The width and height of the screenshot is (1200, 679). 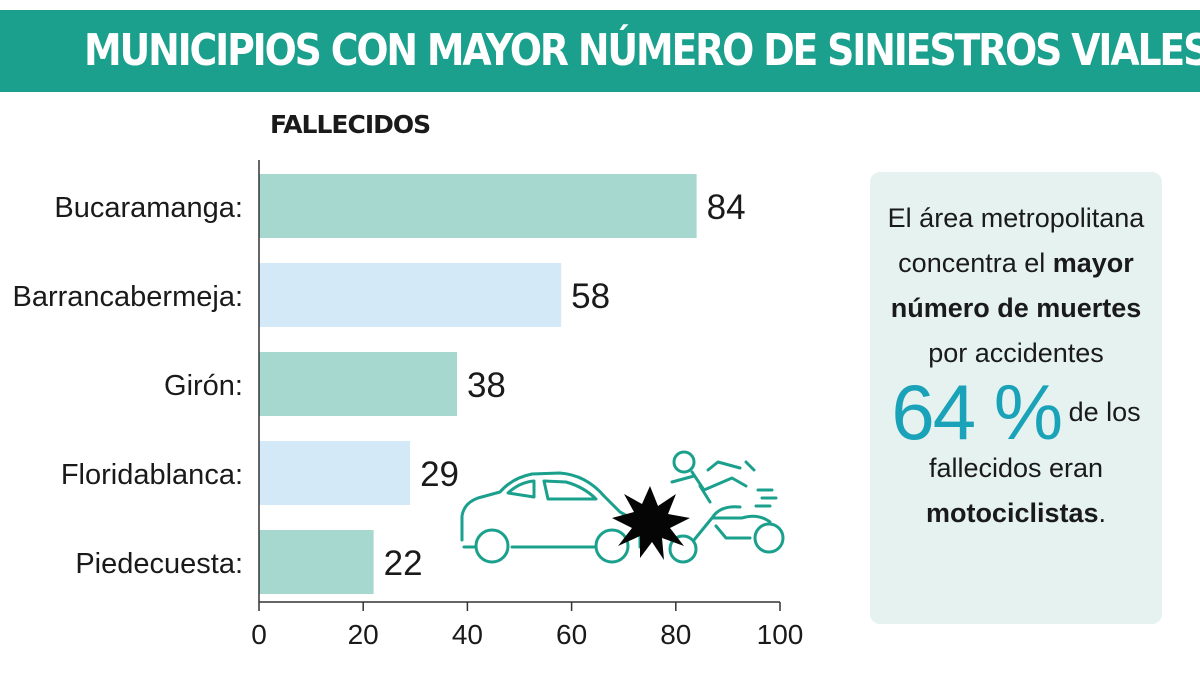 I want to click on info-line-1: El área metropolitana, so click(x=1016, y=218).